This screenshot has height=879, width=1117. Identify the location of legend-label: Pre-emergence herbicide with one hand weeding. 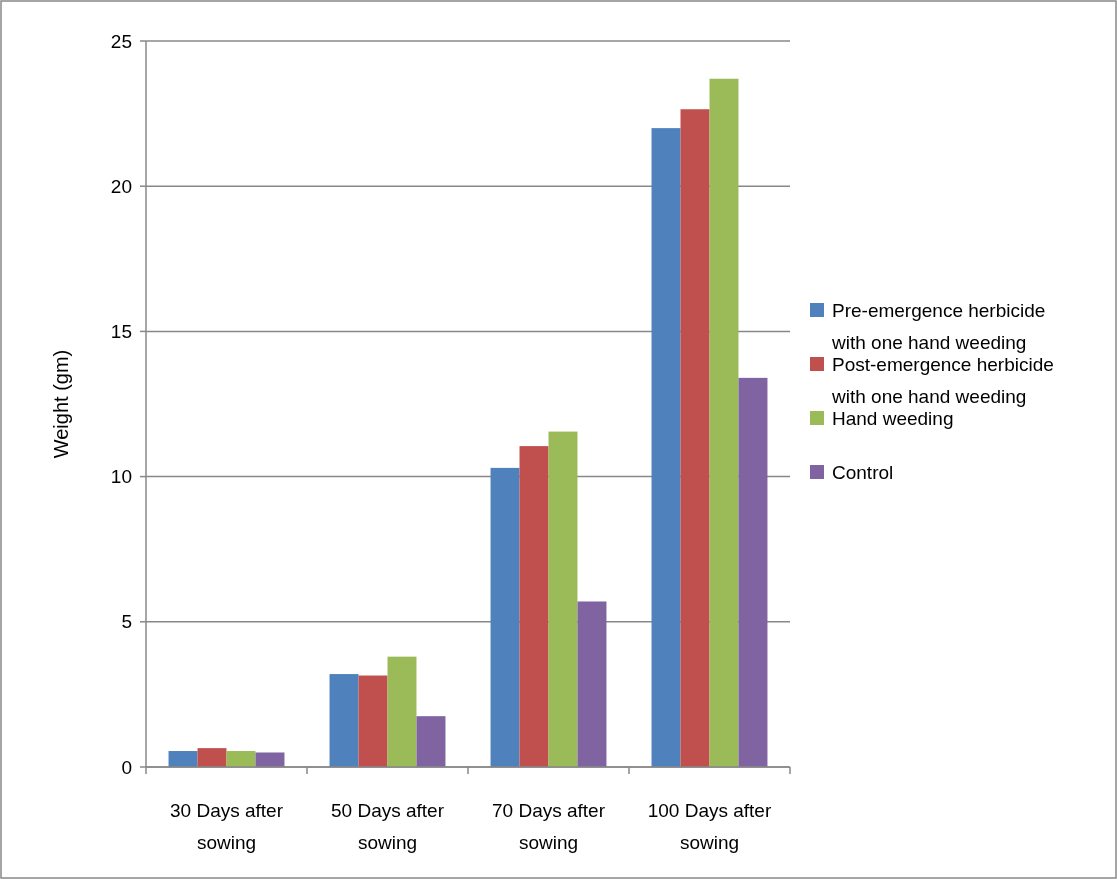
(938, 326).